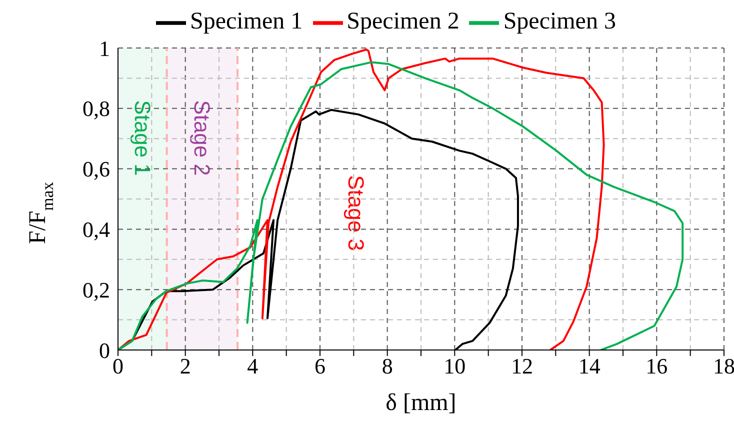 This screenshot has width=734, height=438. Describe the element at coordinates (387, 366) in the screenshot. I see `x-tick-label: 8` at that location.